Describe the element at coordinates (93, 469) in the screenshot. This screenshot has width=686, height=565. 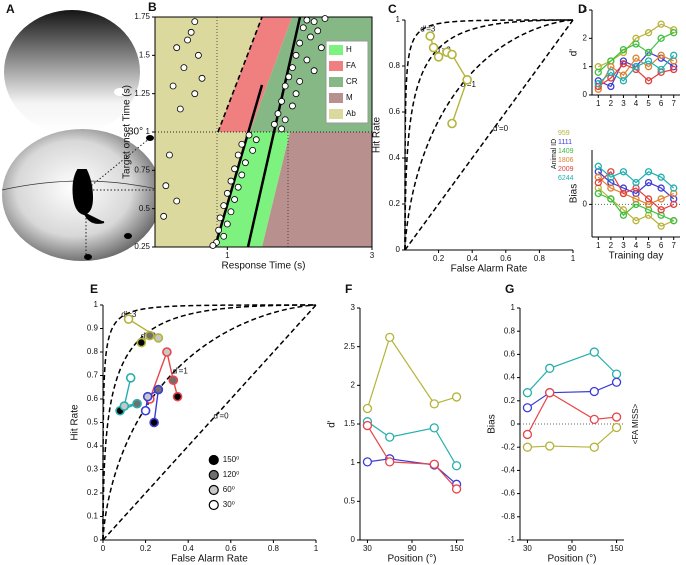
I see `y-tick-label: 0.3` at that location.